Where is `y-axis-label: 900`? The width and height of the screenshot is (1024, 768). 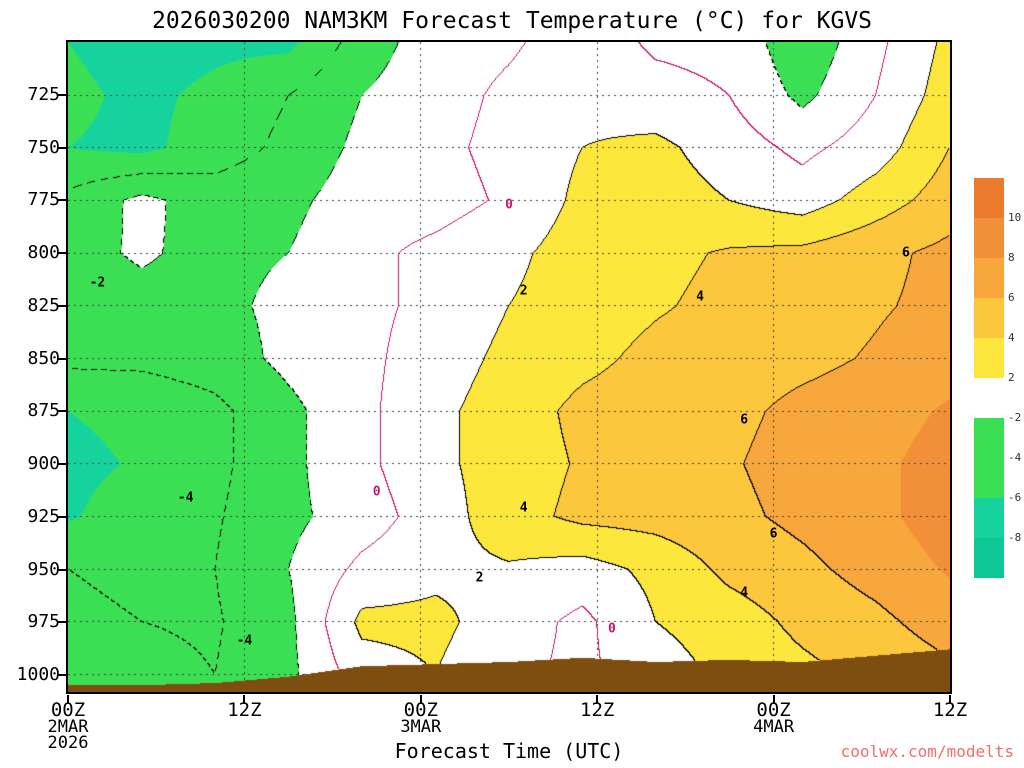
y-axis-label: 900 is located at coordinates (43, 464).